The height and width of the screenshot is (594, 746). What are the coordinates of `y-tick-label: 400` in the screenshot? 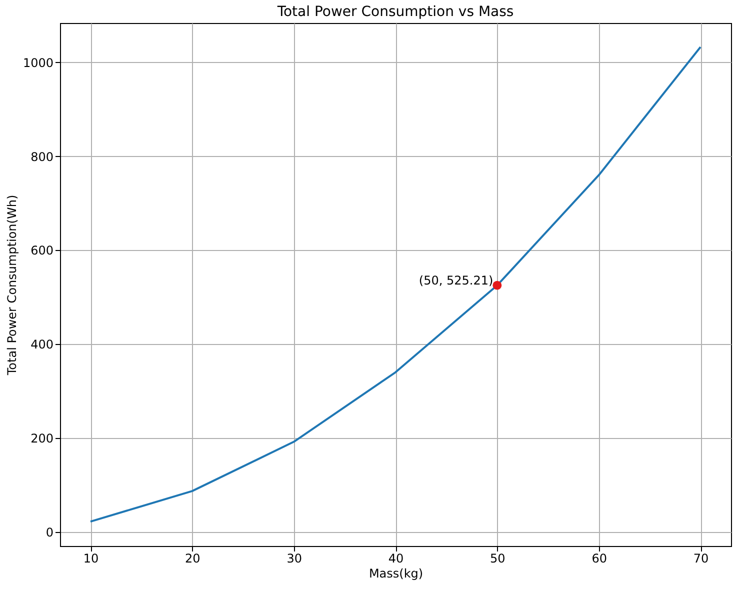 It's located at (42, 345).